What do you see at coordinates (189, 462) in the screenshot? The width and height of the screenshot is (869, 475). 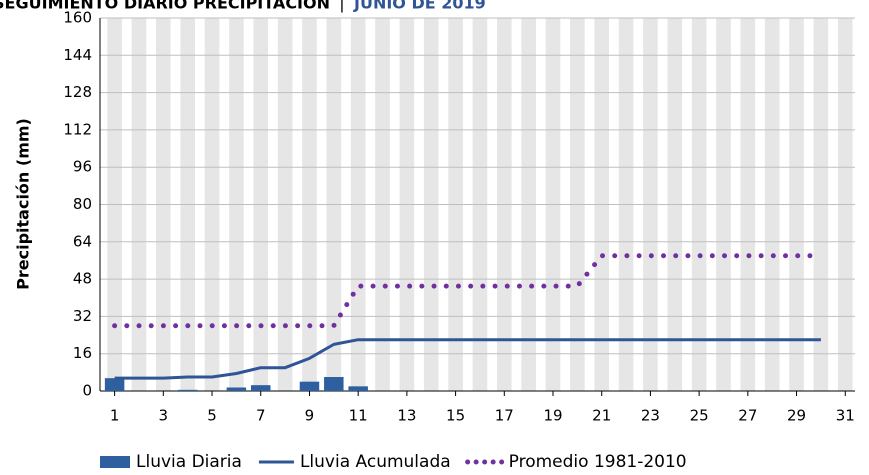 I see `legend-label: Lluvia Diaria` at bounding box center [189, 462].